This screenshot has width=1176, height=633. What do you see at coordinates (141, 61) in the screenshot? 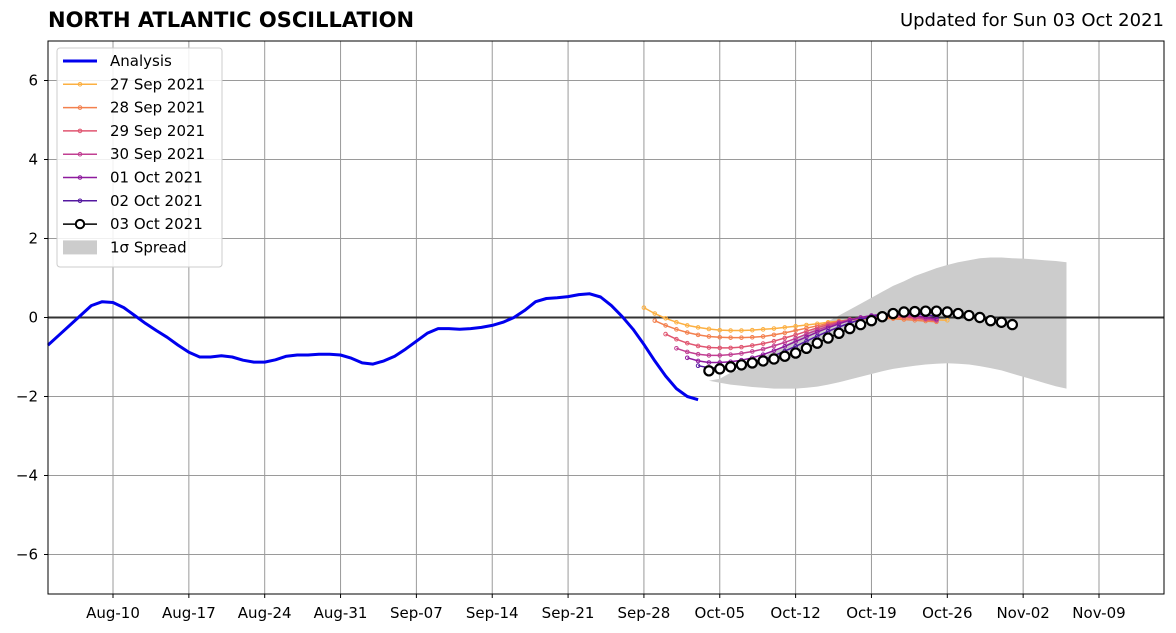
I see `legend-label: Analysis` at bounding box center [141, 61].